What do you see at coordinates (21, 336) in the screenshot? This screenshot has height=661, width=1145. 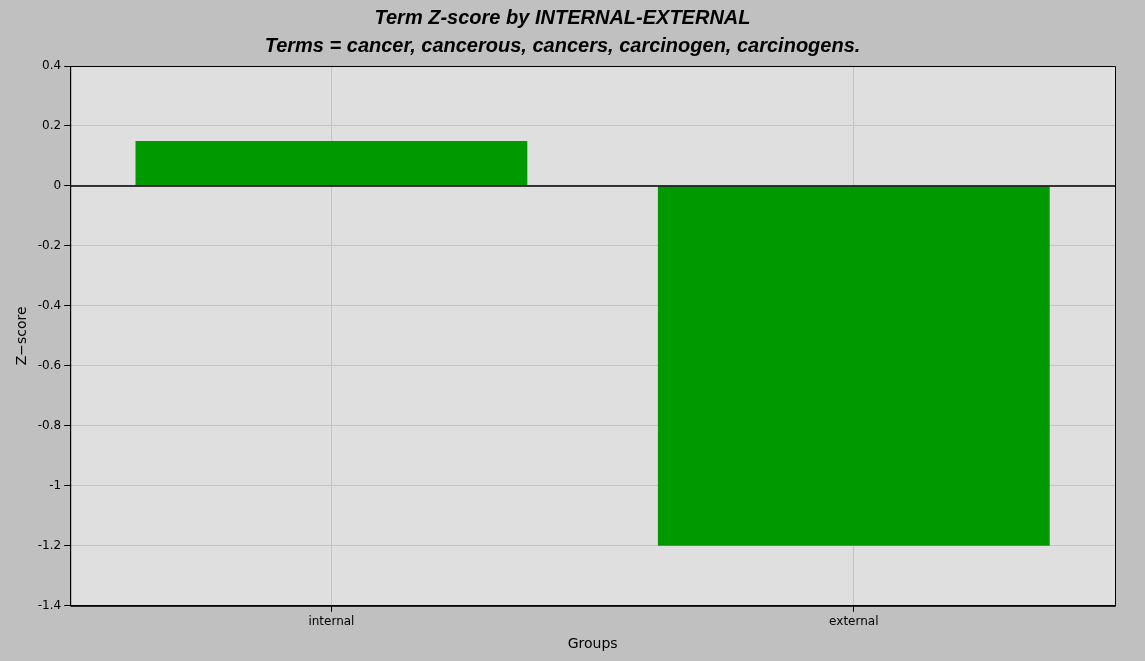 I see `y-axis-title: Z−score` at bounding box center [21, 336].